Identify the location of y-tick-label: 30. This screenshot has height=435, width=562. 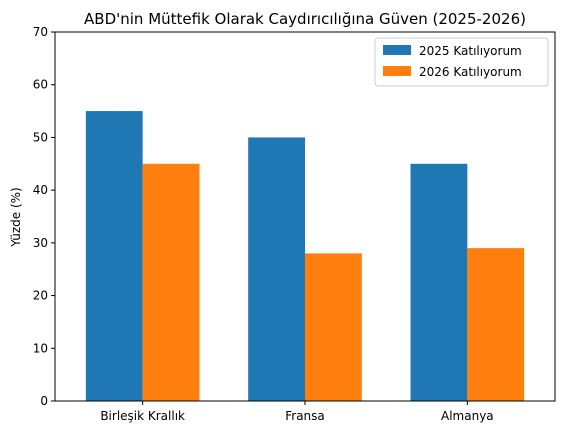
(40, 243).